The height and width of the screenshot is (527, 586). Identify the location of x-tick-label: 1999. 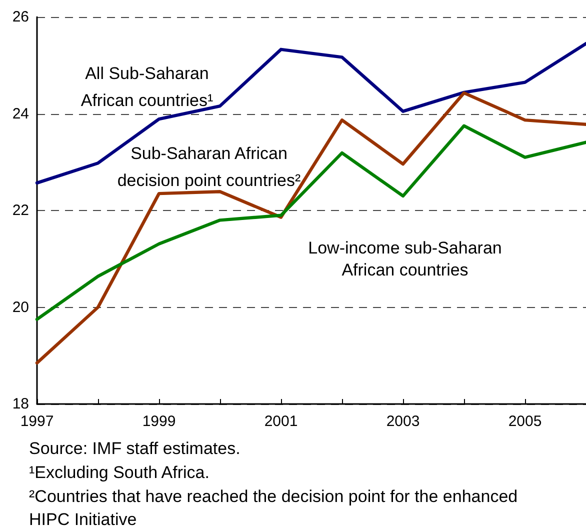
(159, 421).